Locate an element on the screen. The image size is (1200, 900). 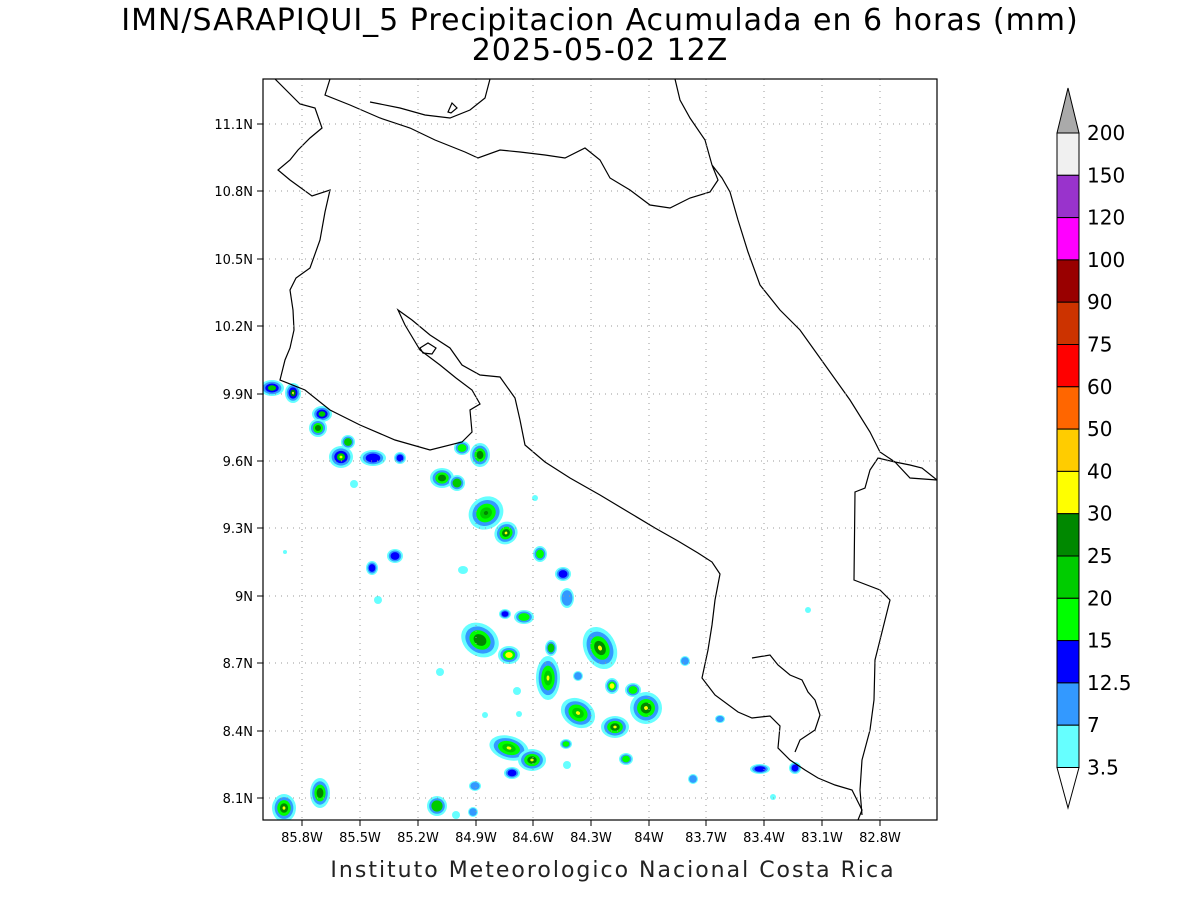
lon-tick-label: 82.8W is located at coordinates (880, 838).